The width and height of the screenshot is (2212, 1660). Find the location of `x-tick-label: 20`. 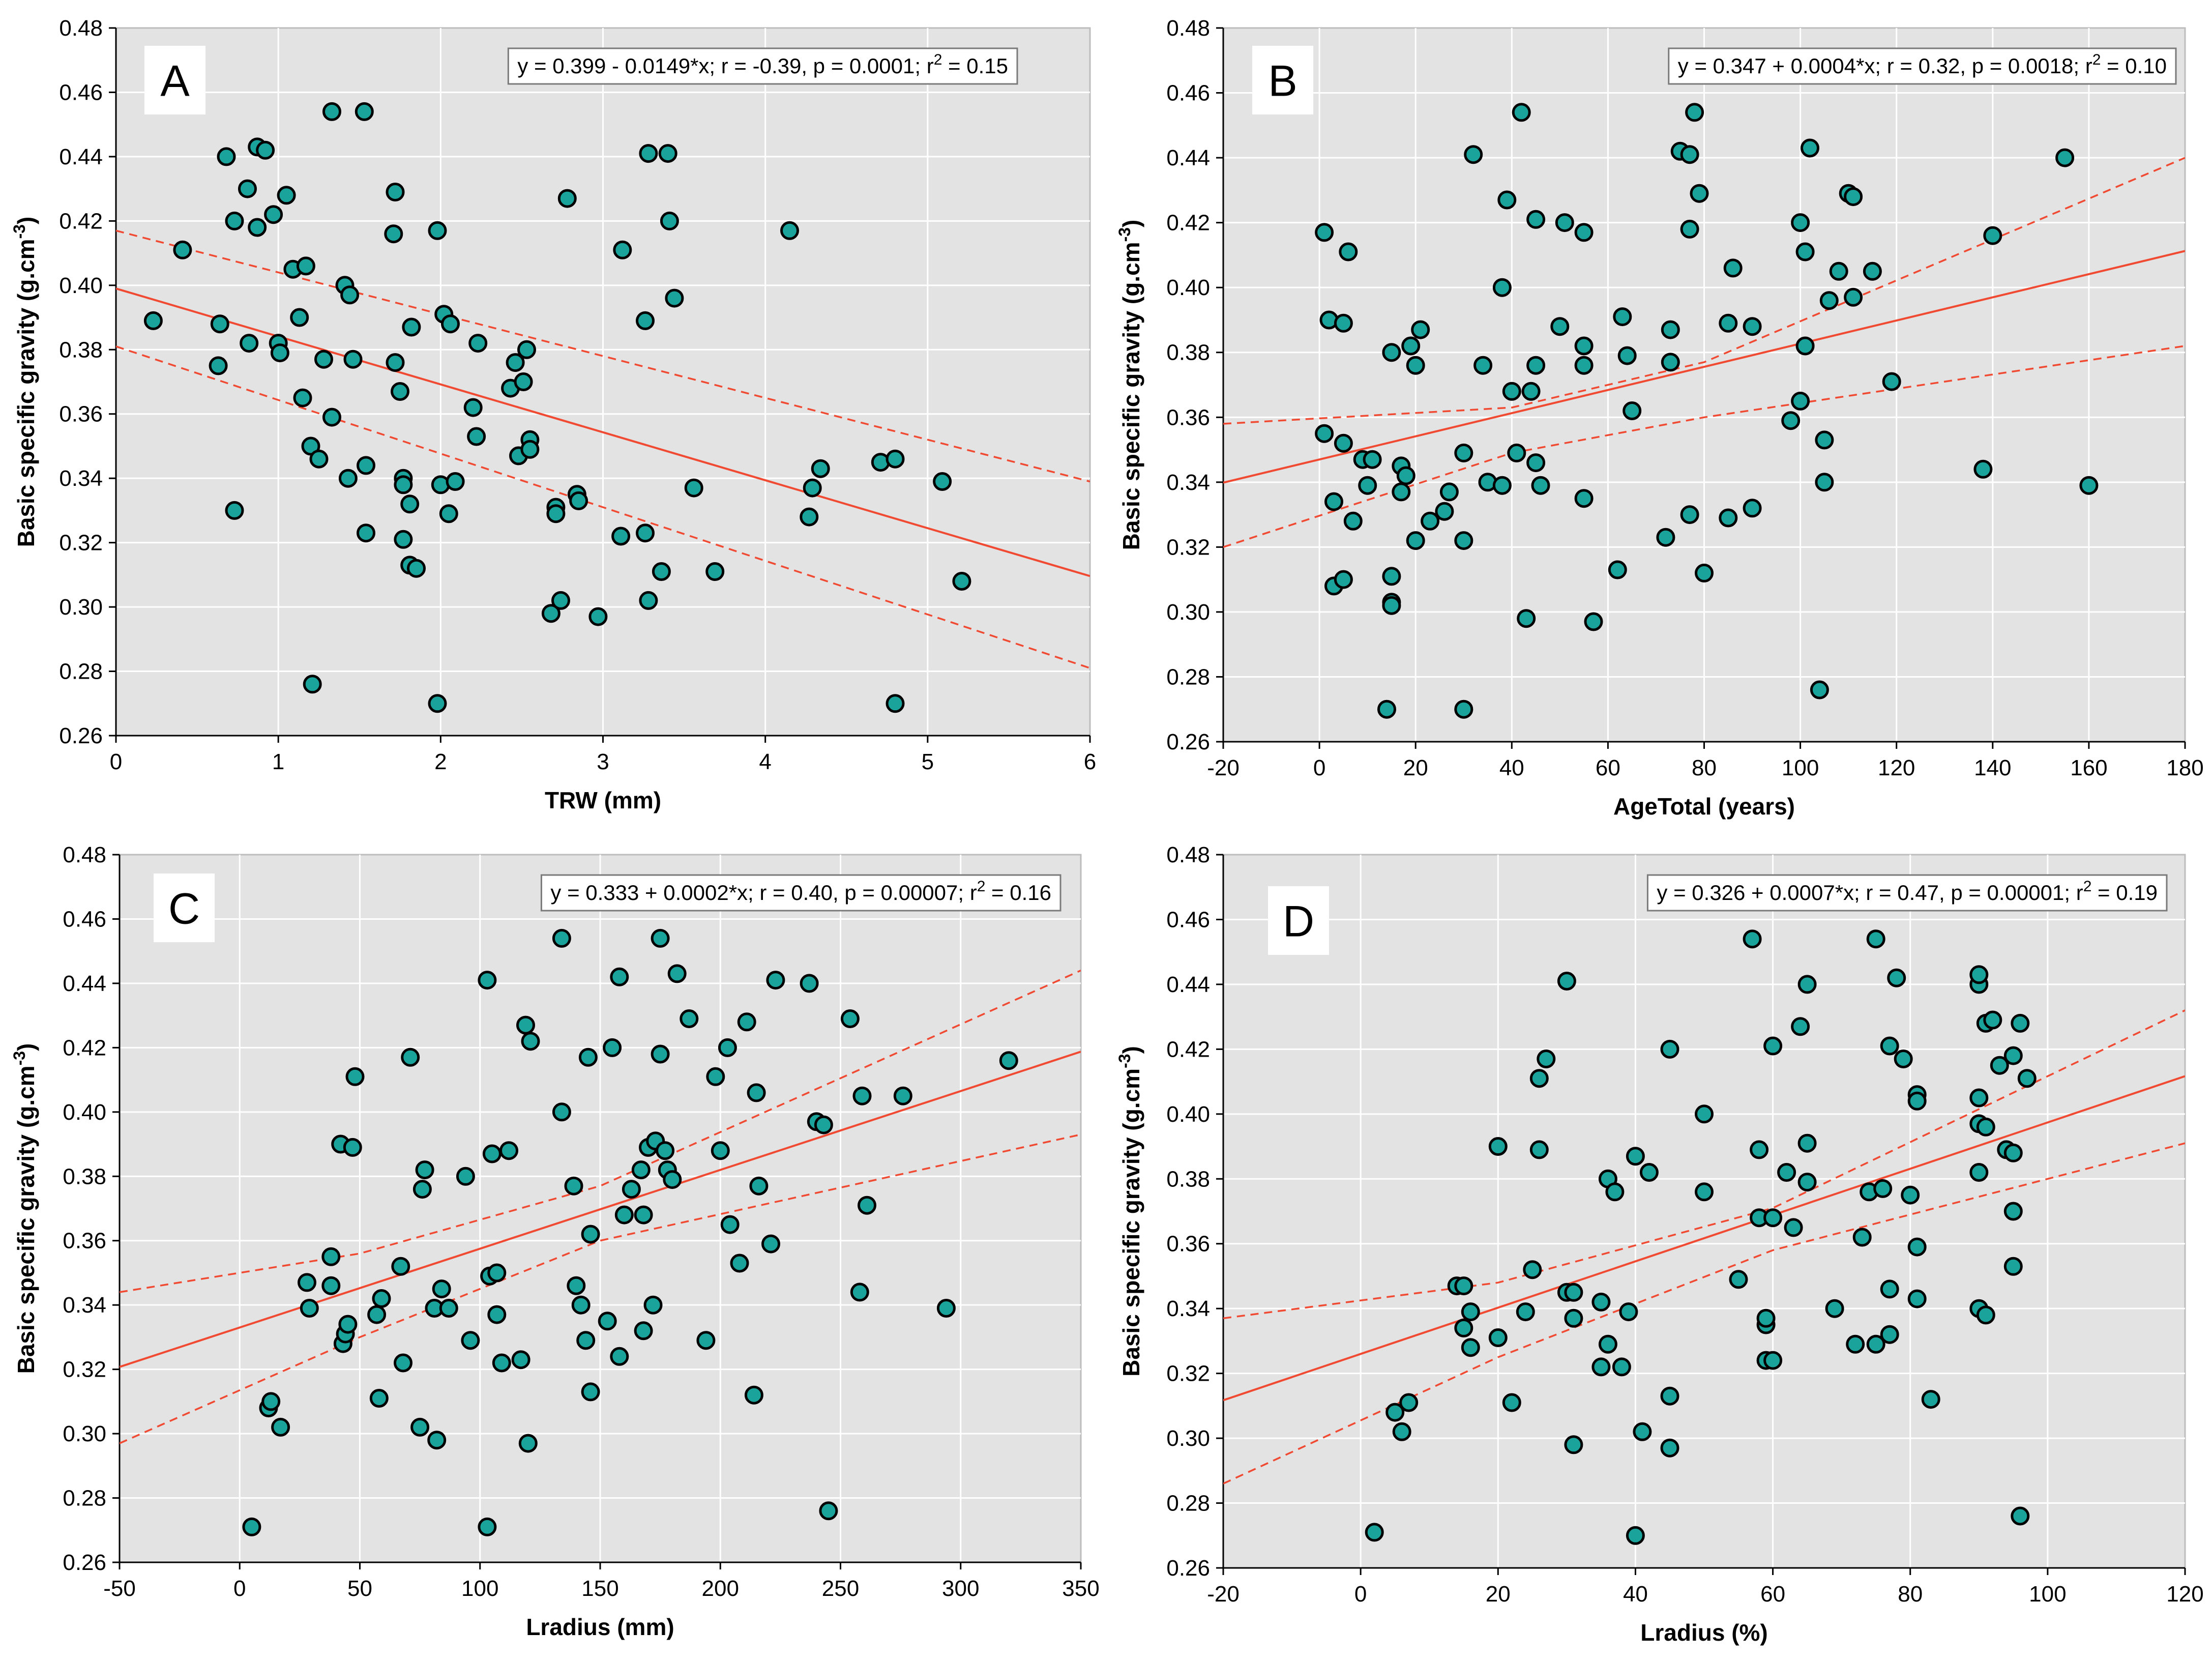

x-tick-label: 20 is located at coordinates (1415, 767).